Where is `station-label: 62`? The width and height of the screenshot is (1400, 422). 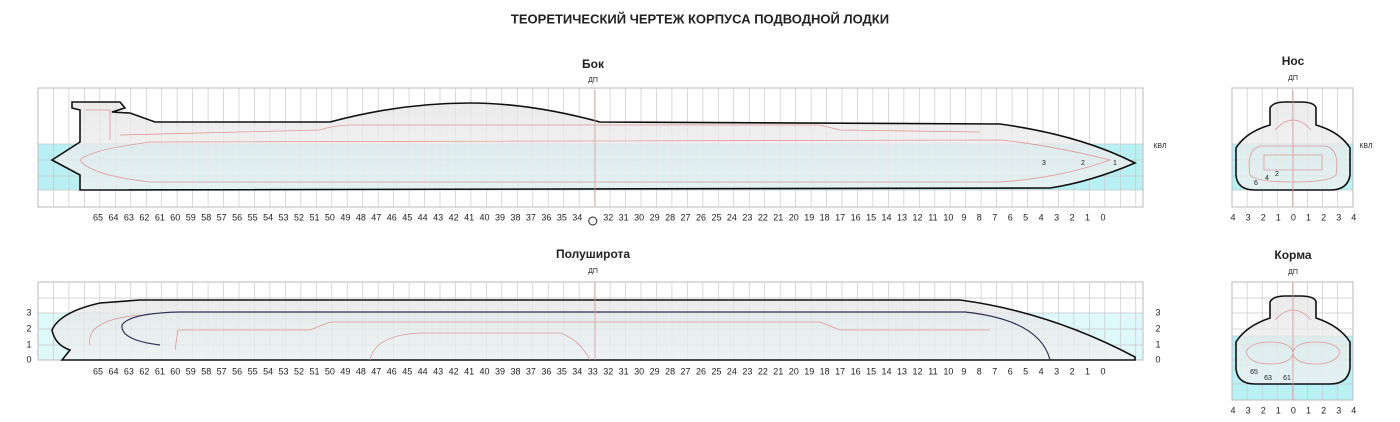 station-label: 62 is located at coordinates (144, 217).